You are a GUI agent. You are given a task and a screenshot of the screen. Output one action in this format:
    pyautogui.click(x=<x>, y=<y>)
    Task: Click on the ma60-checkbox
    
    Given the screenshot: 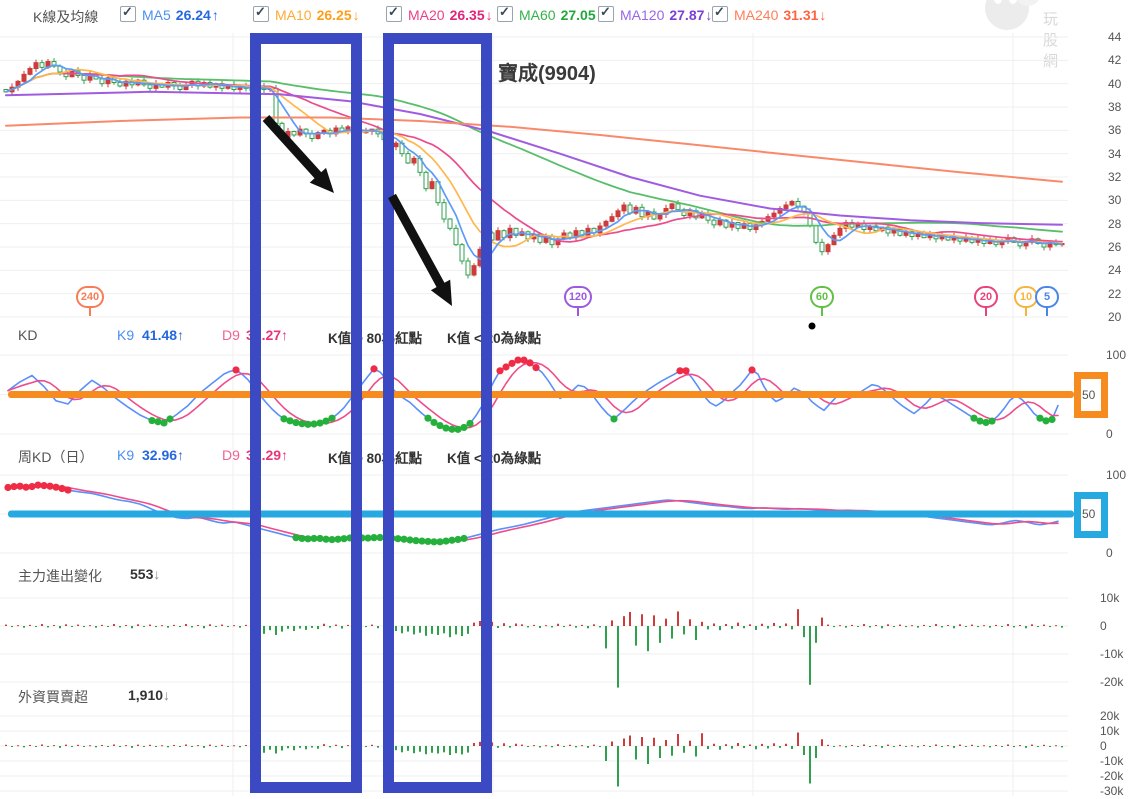 What is the action you would take?
    pyautogui.click(x=505, y=13)
    